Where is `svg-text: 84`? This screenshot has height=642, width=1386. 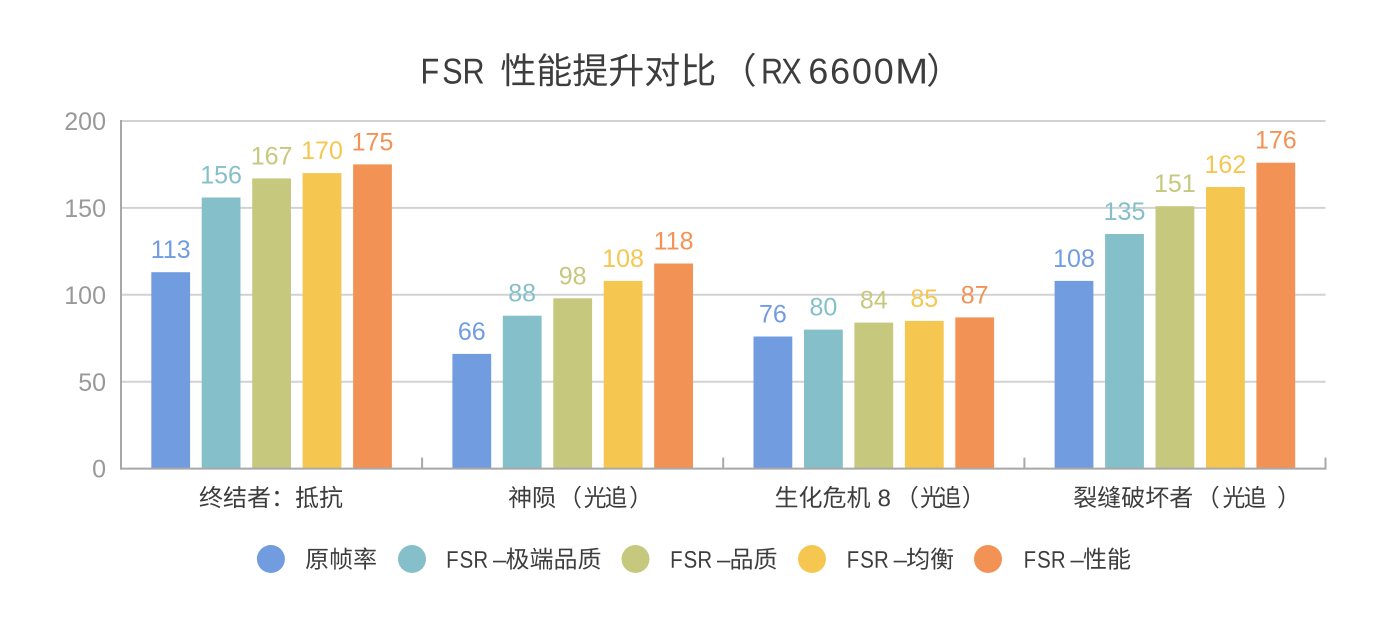
svg-text: 84 is located at coordinates (874, 301).